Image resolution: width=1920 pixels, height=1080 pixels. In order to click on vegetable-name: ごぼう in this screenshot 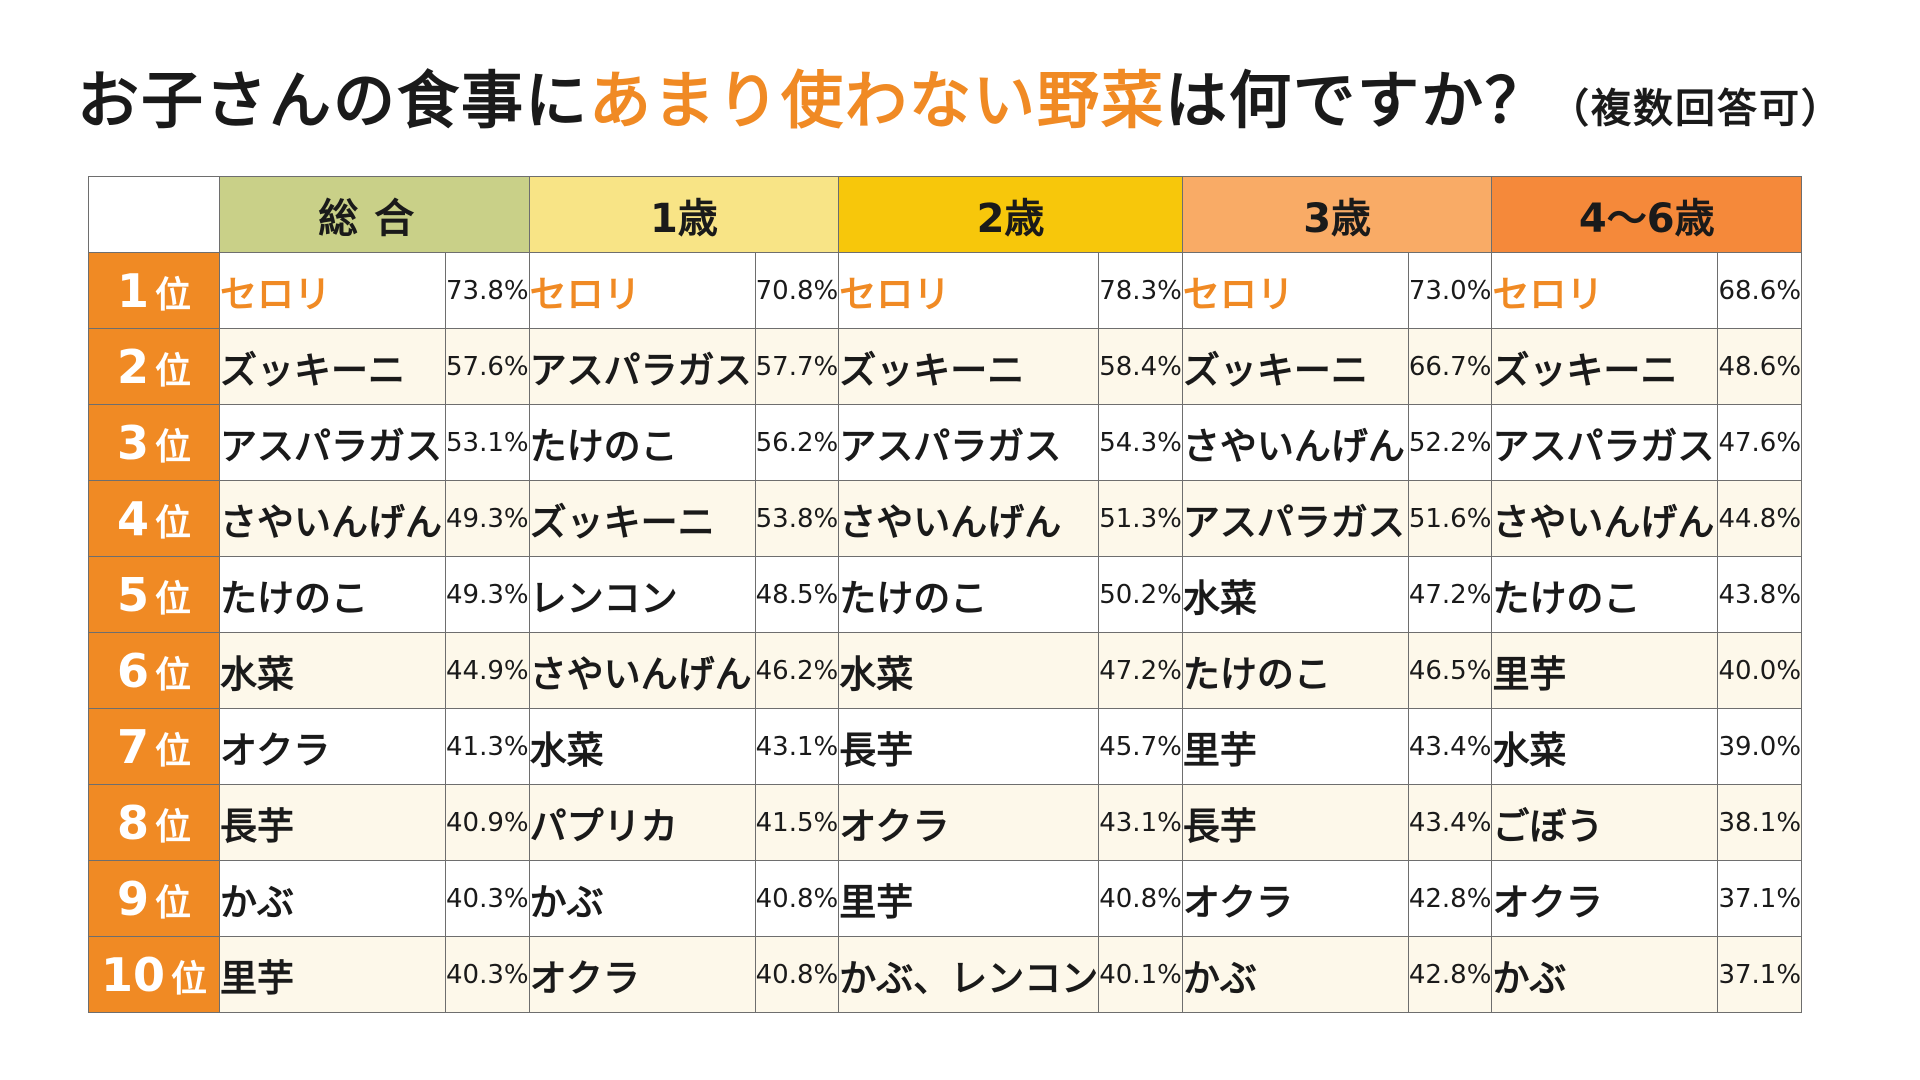, I will do `click(1605, 822)`.